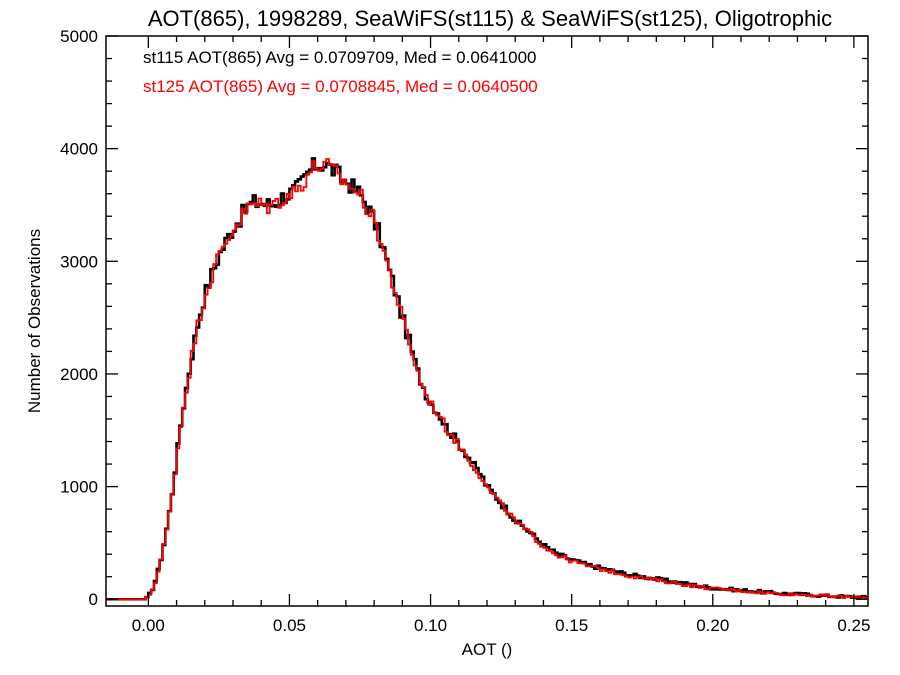 This screenshot has width=900, height=675. What do you see at coordinates (34, 321) in the screenshot?
I see `y-axis-label: Number of Observations` at bounding box center [34, 321].